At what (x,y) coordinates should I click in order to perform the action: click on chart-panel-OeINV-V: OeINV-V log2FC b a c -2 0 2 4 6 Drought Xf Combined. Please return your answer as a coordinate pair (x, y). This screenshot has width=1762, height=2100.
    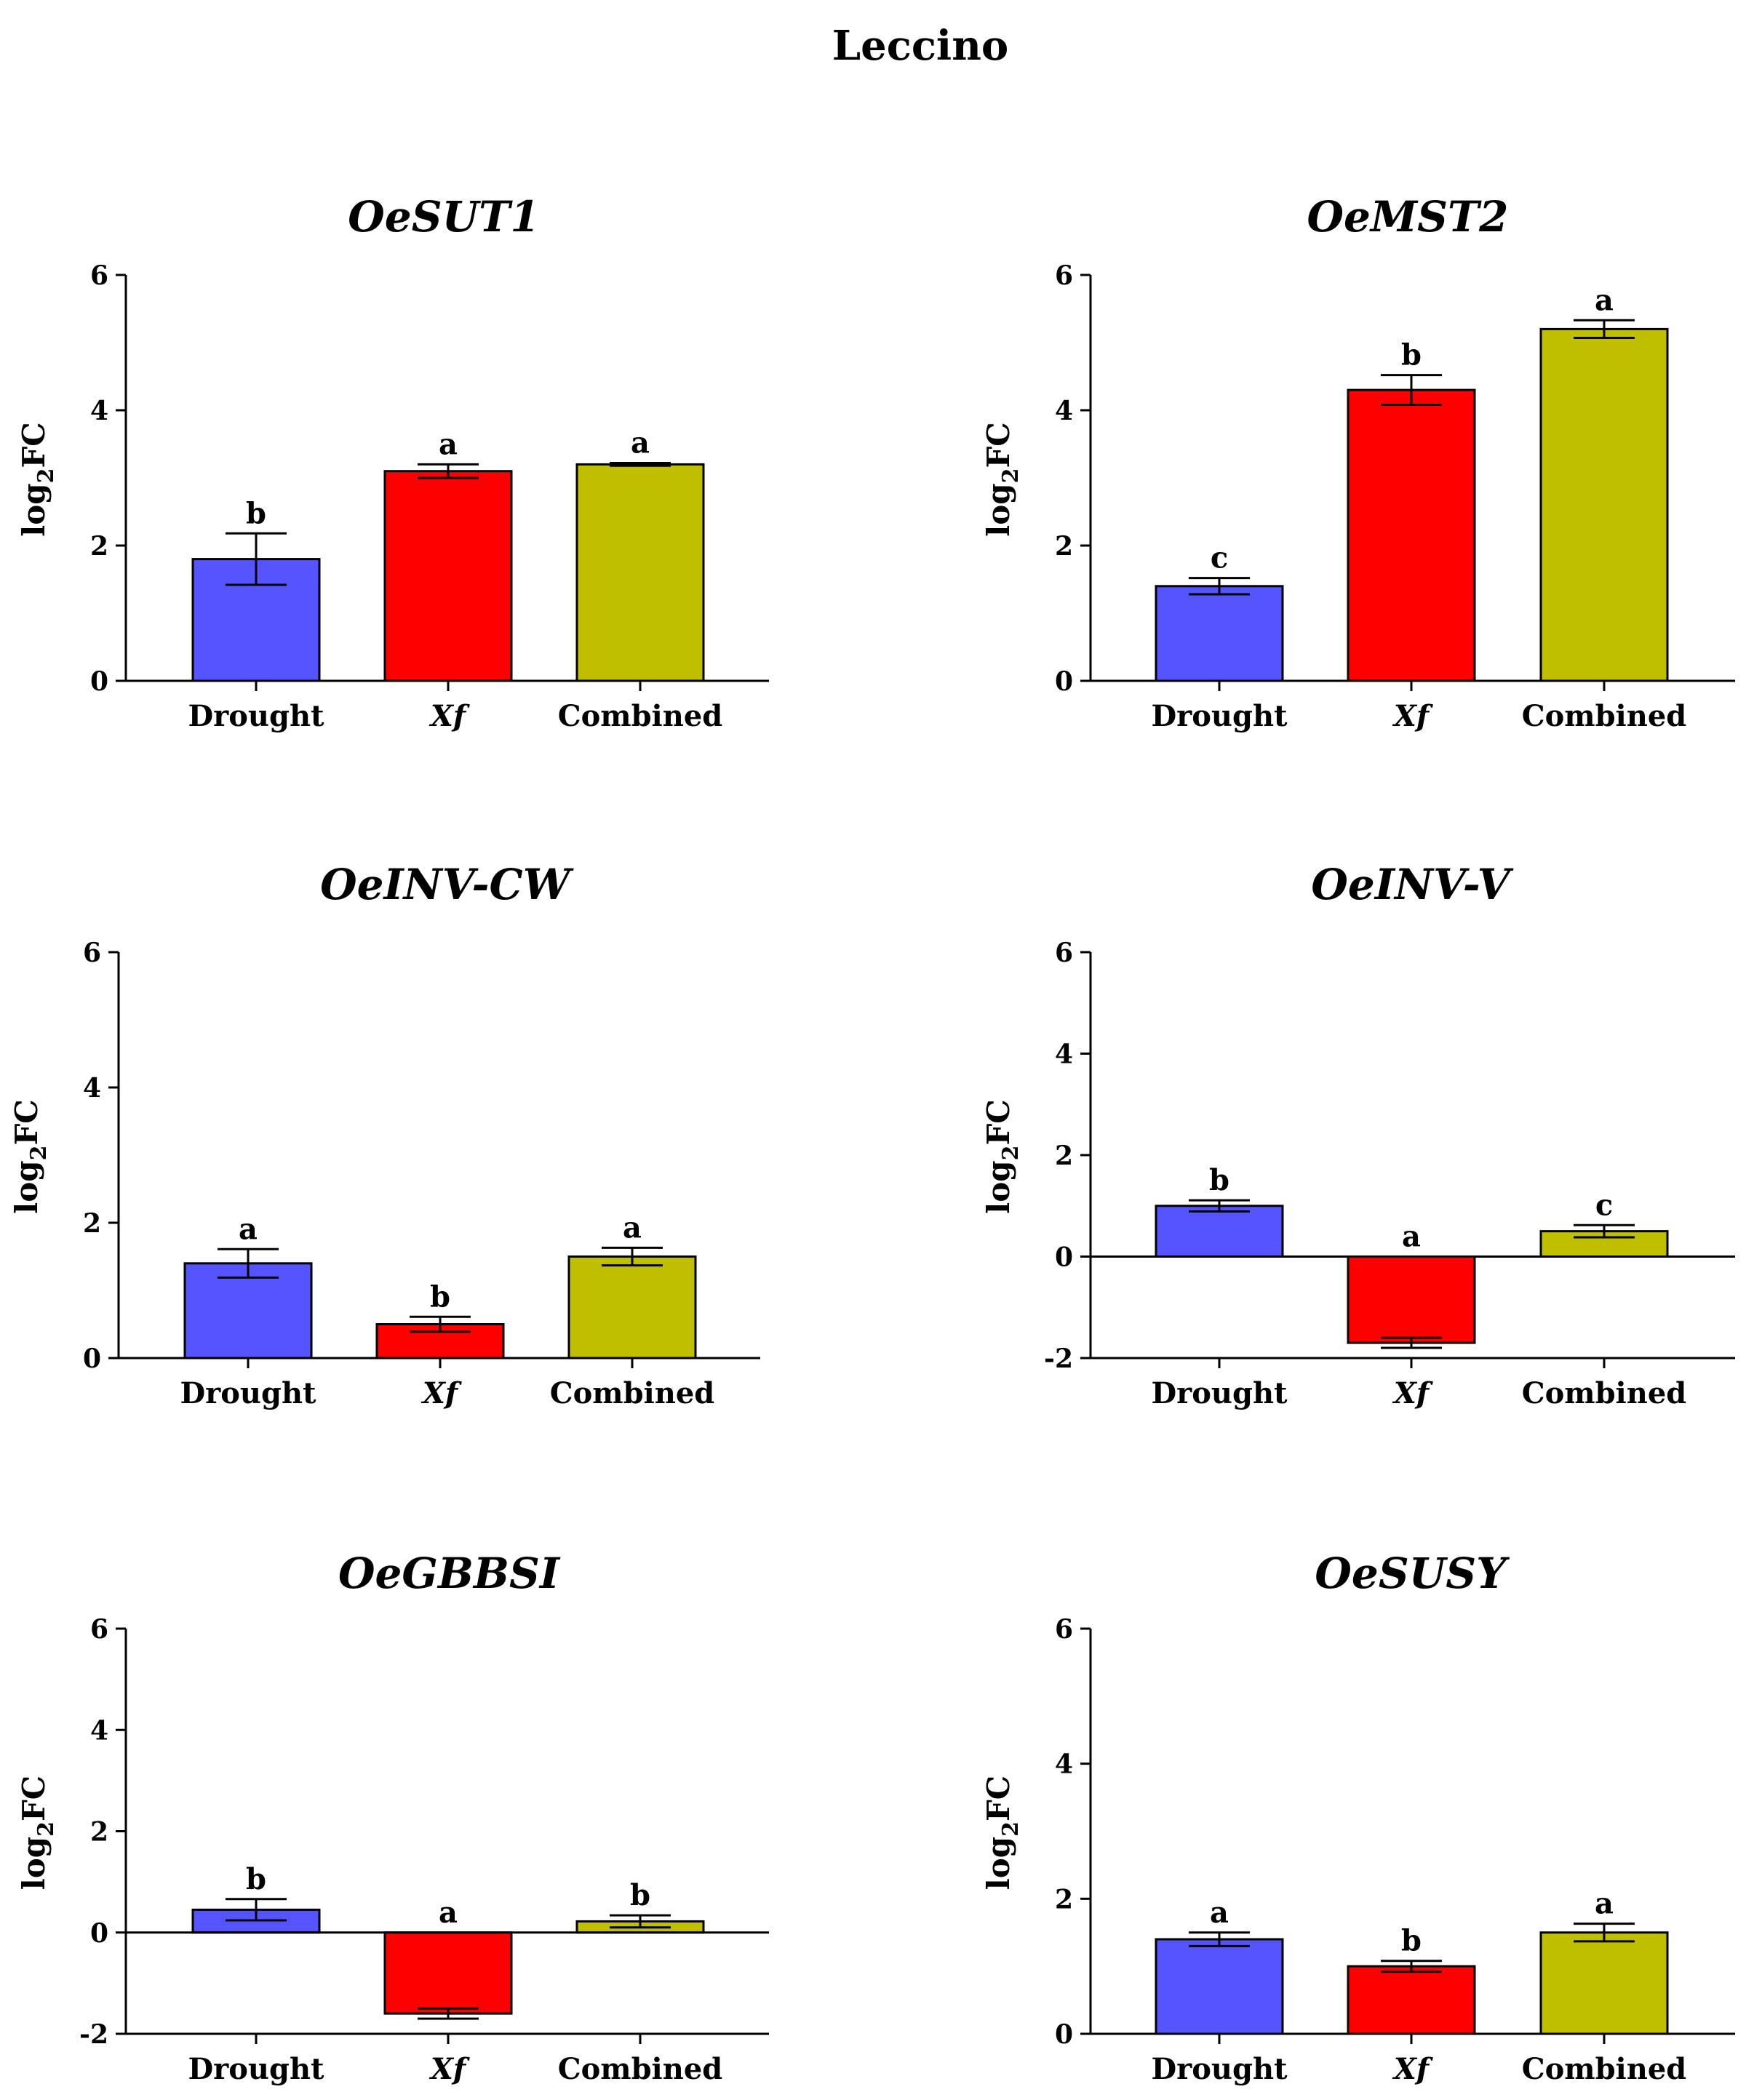
    Looking at the image, I should click on (1358, 1135).